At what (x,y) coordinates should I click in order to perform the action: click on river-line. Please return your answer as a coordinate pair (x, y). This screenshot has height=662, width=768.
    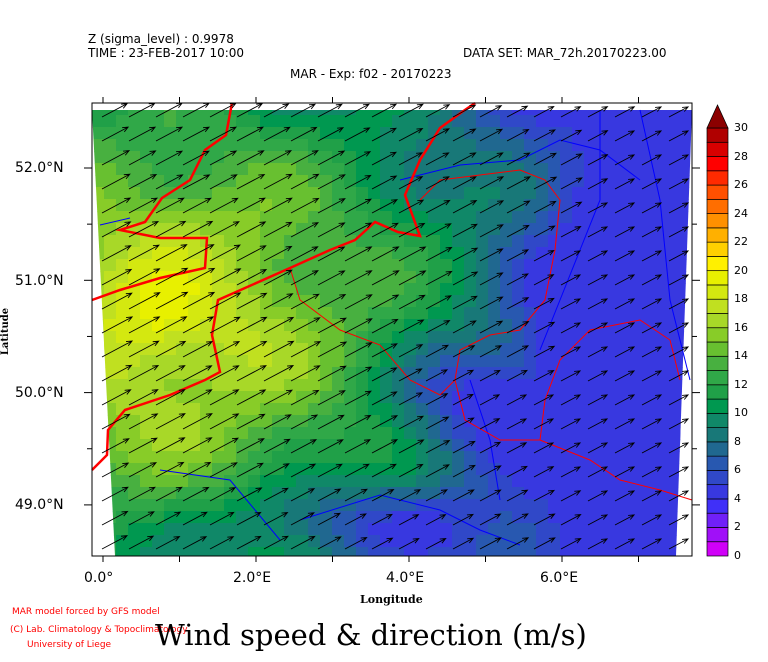
    Looking at the image, I should click on (570, 230).